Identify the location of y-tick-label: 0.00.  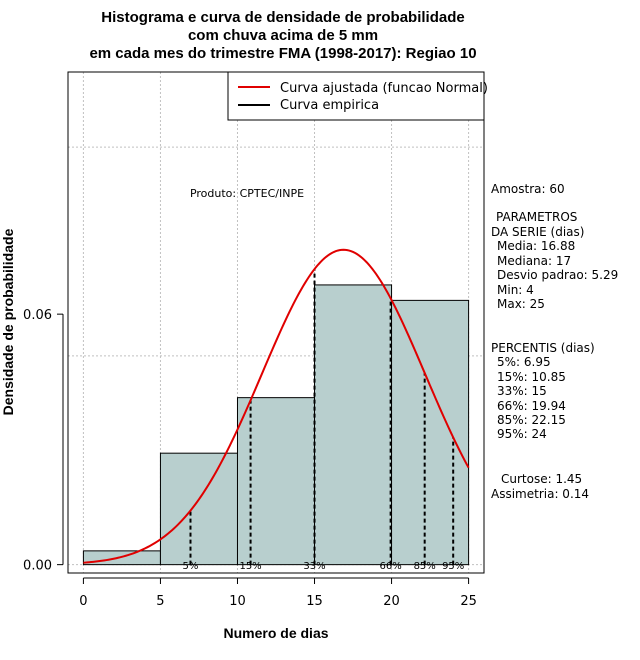
(37, 566).